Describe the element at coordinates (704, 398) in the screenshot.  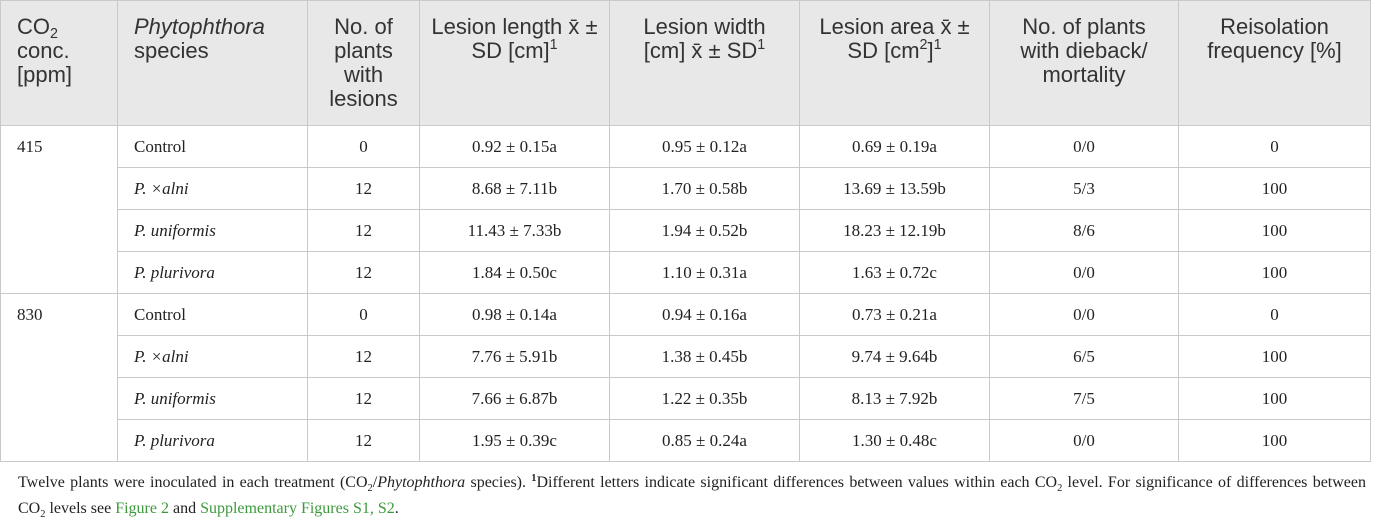
I see `cell-text: 1.22 ± 0.35b` at that location.